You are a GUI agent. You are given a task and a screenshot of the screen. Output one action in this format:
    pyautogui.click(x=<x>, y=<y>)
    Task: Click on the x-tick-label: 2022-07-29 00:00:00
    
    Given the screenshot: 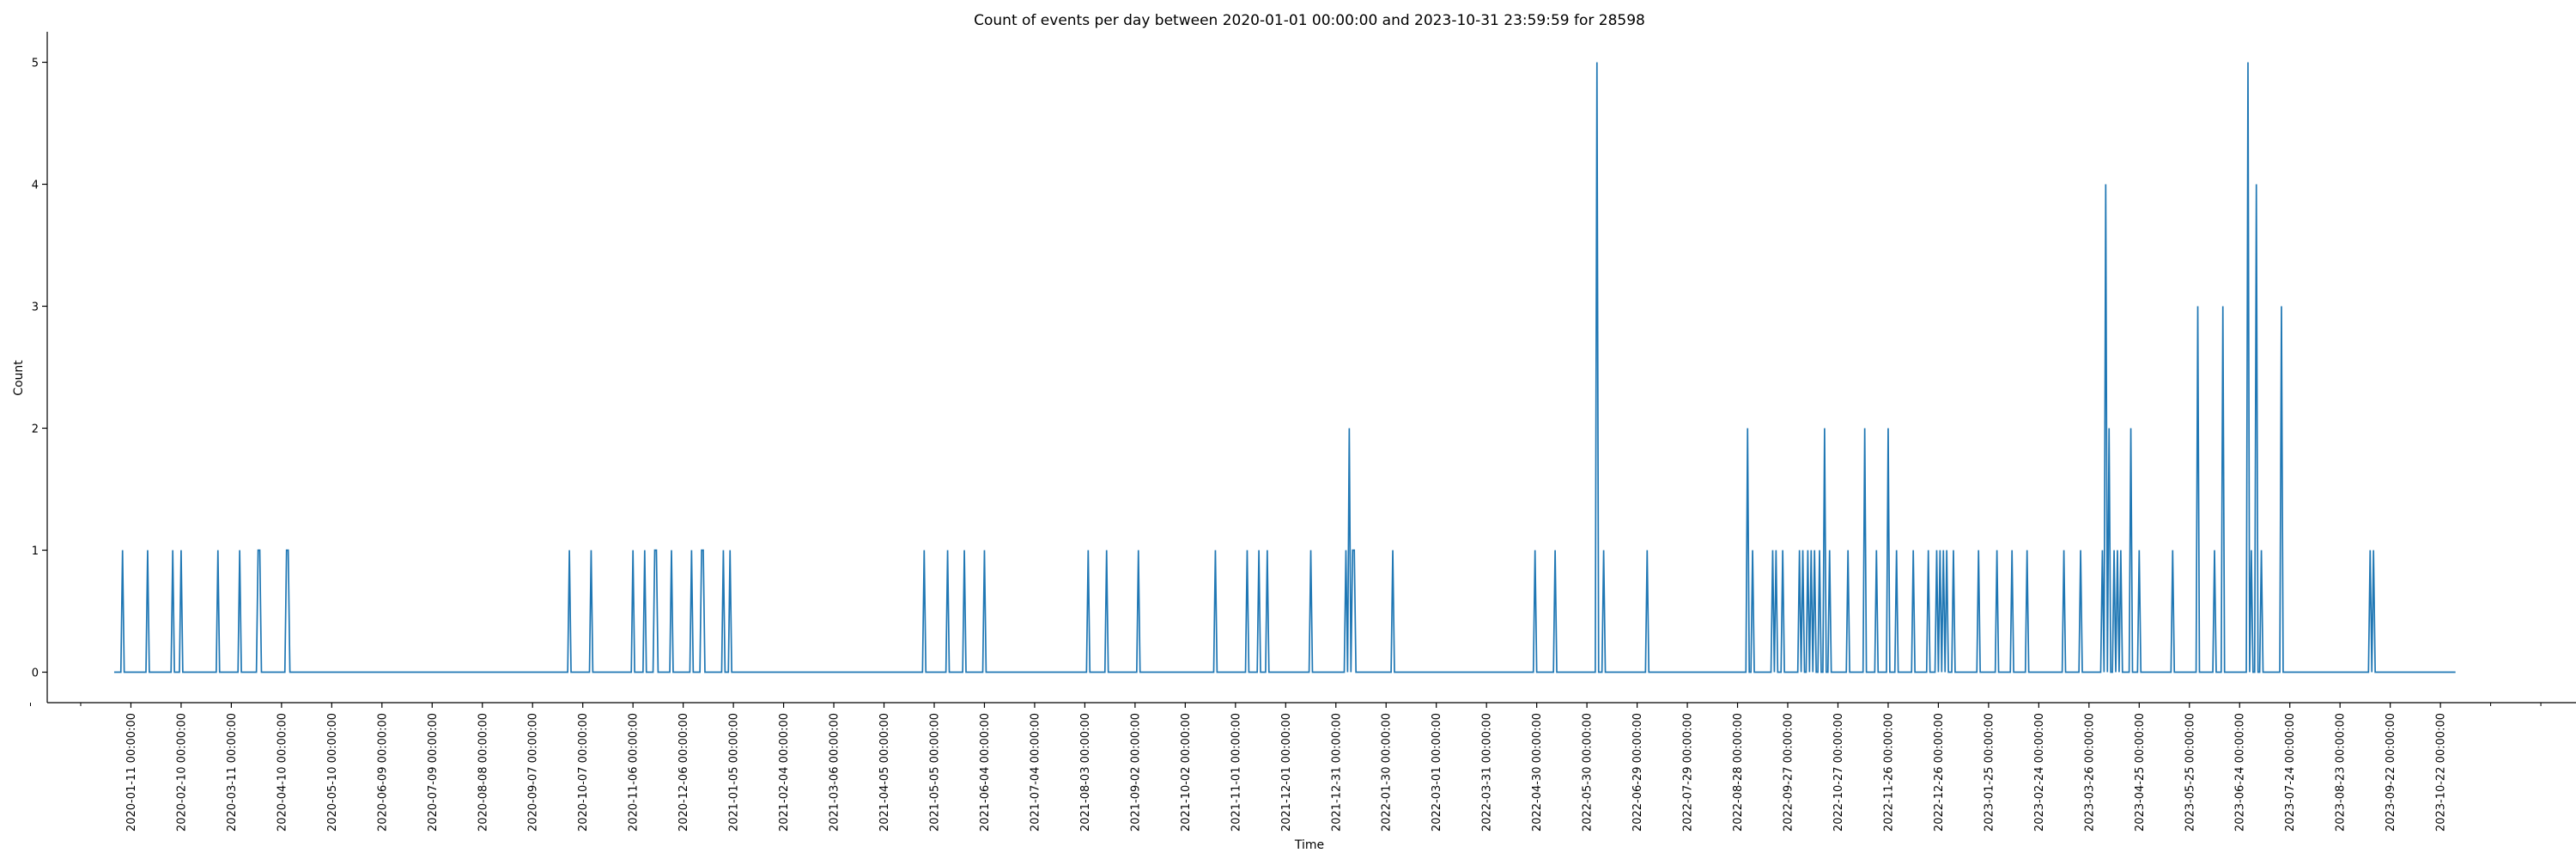 What is the action you would take?
    pyautogui.click(x=1689, y=773)
    